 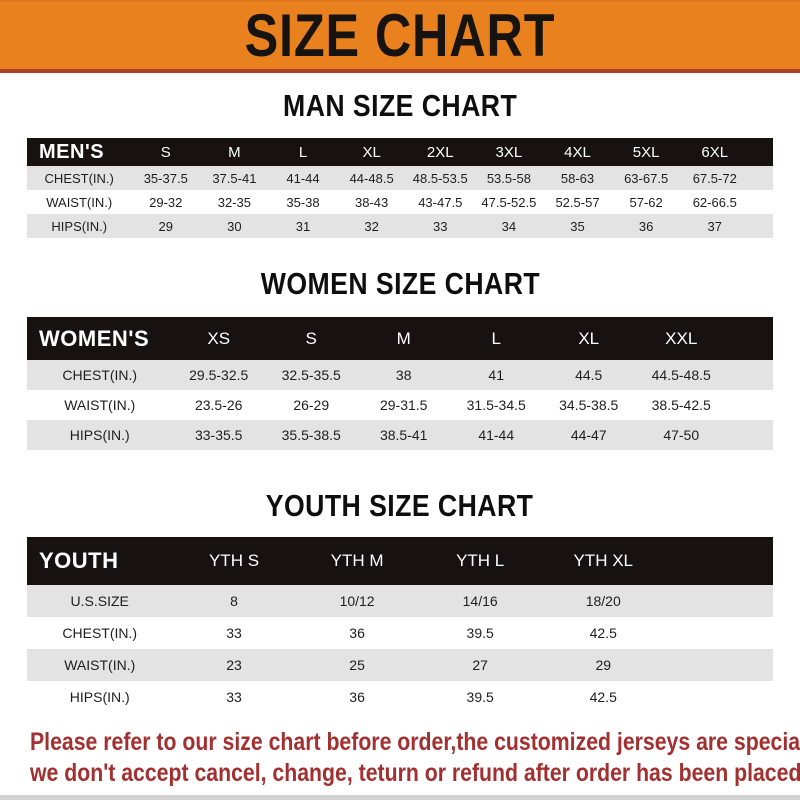 I want to click on row-label: U.S.SIZE, so click(x=99, y=601).